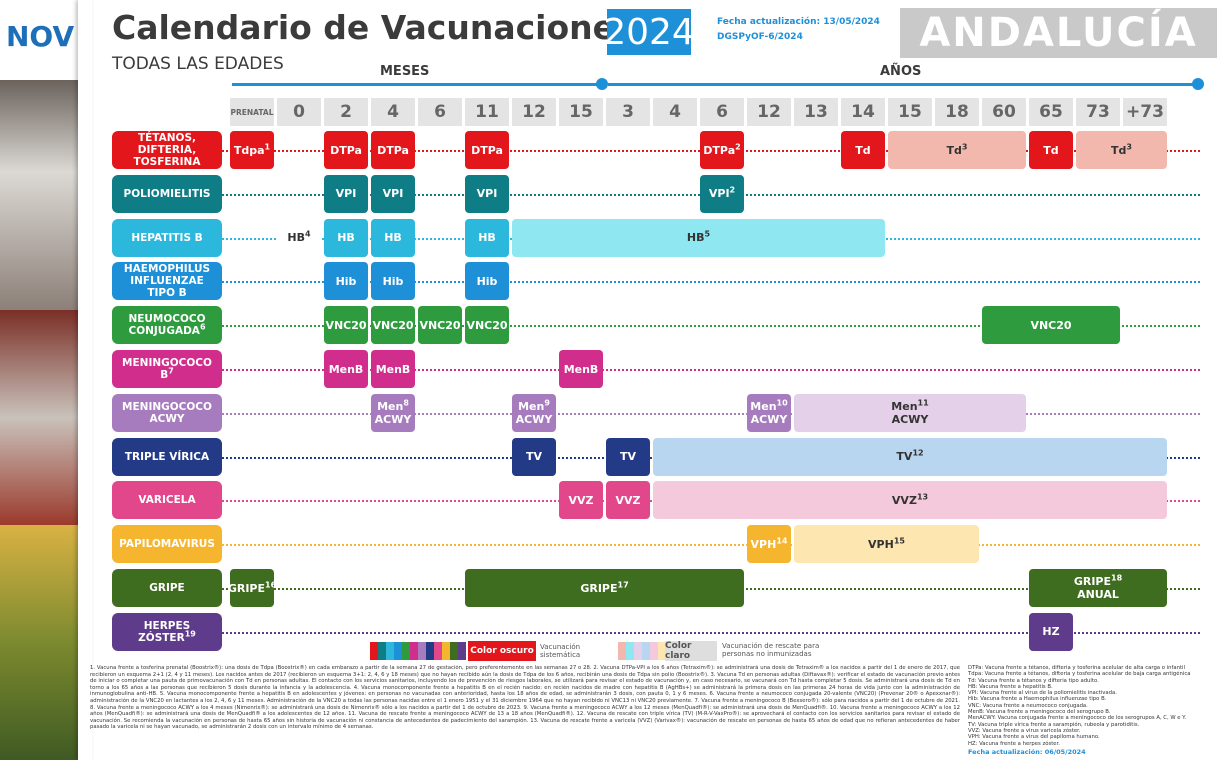 The height and width of the screenshot is (760, 1217). I want to click on cell-text: VVZ, so click(628, 500).